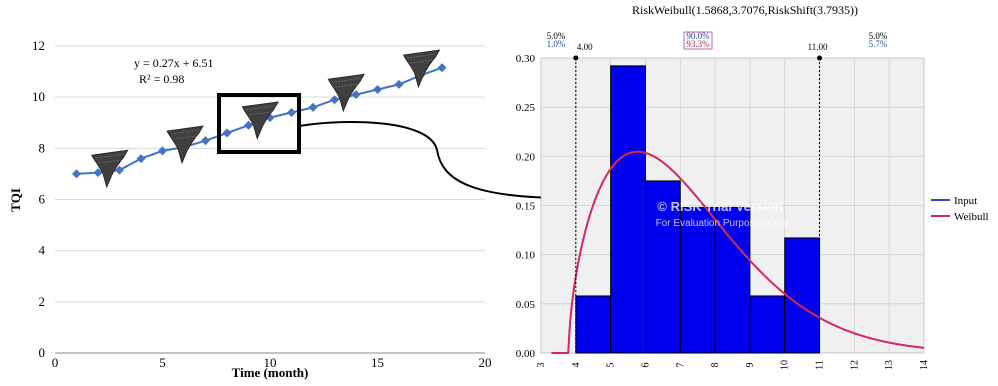  What do you see at coordinates (42, 352) in the screenshot?
I see `left-y-tick-label: 0` at bounding box center [42, 352].